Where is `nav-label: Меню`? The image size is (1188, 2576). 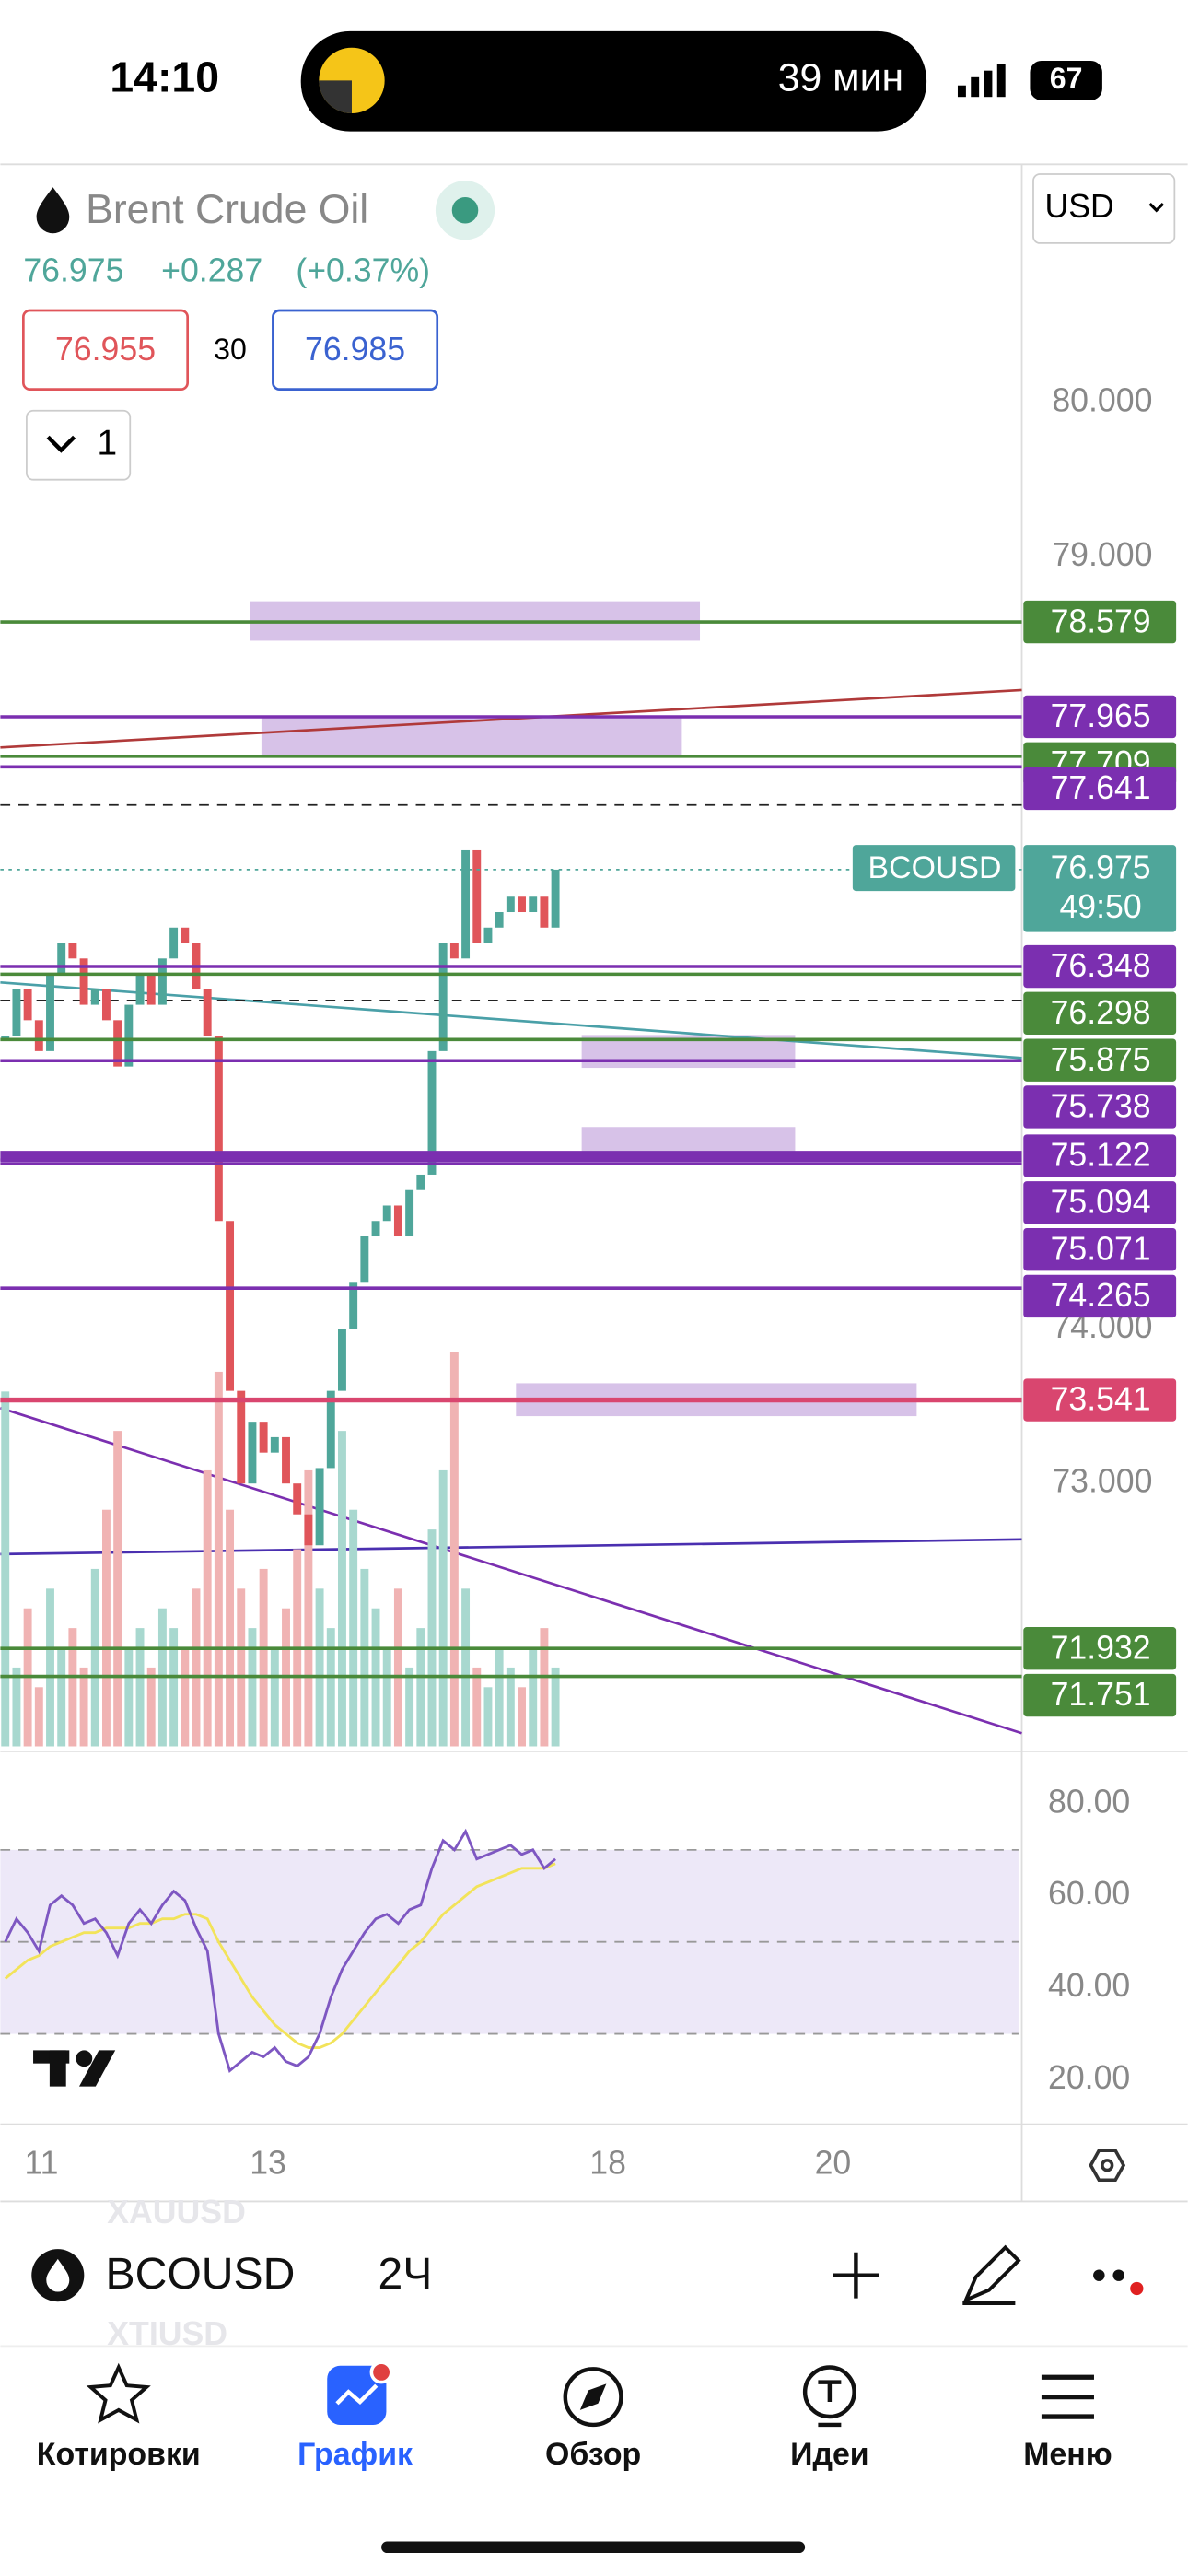
nav-label: Меню is located at coordinates (1067, 2454).